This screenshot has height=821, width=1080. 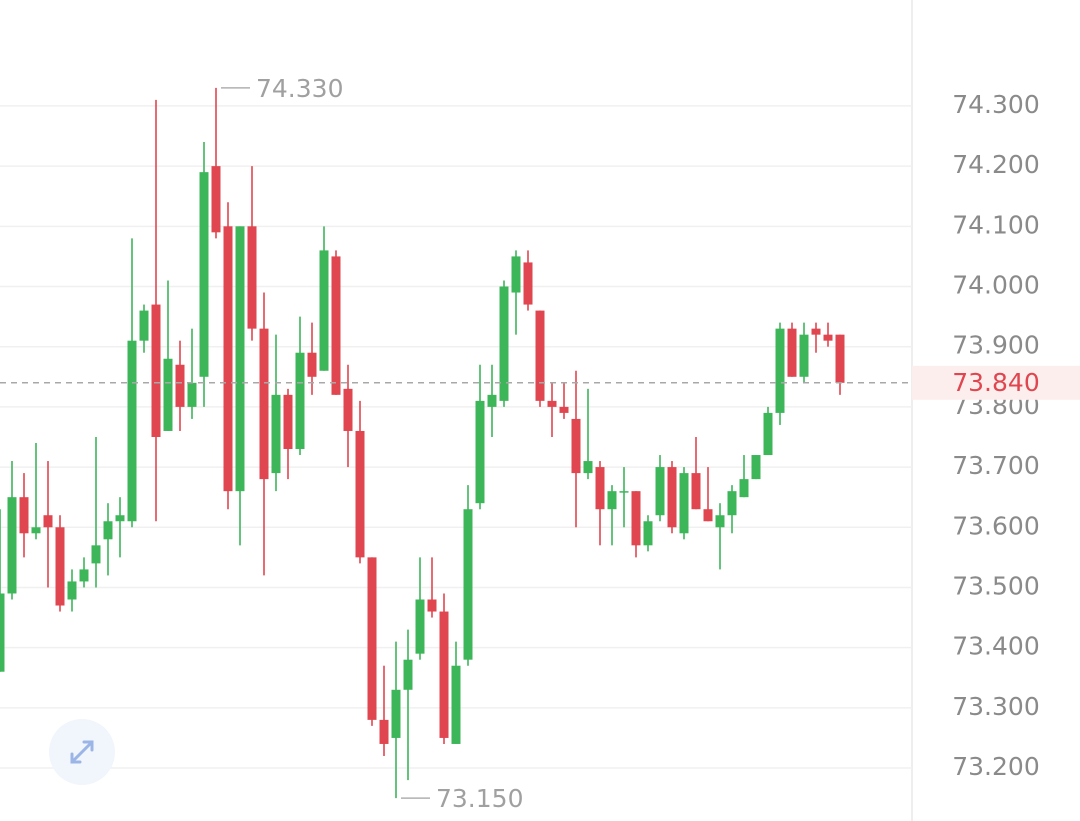 What do you see at coordinates (995, 585) in the screenshot?
I see `y-tick-label: 73.500` at bounding box center [995, 585].